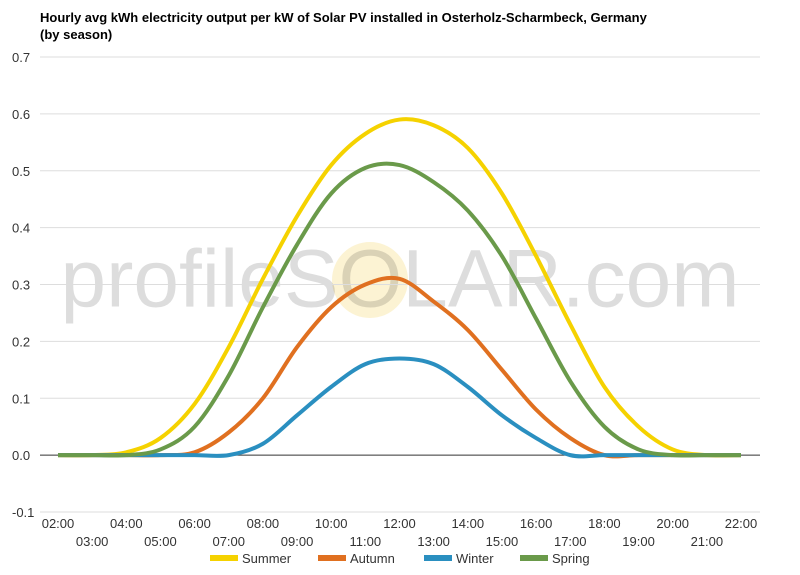  What do you see at coordinates (433, 541) in the screenshot?
I see `x-tick-label: 13:00` at bounding box center [433, 541].